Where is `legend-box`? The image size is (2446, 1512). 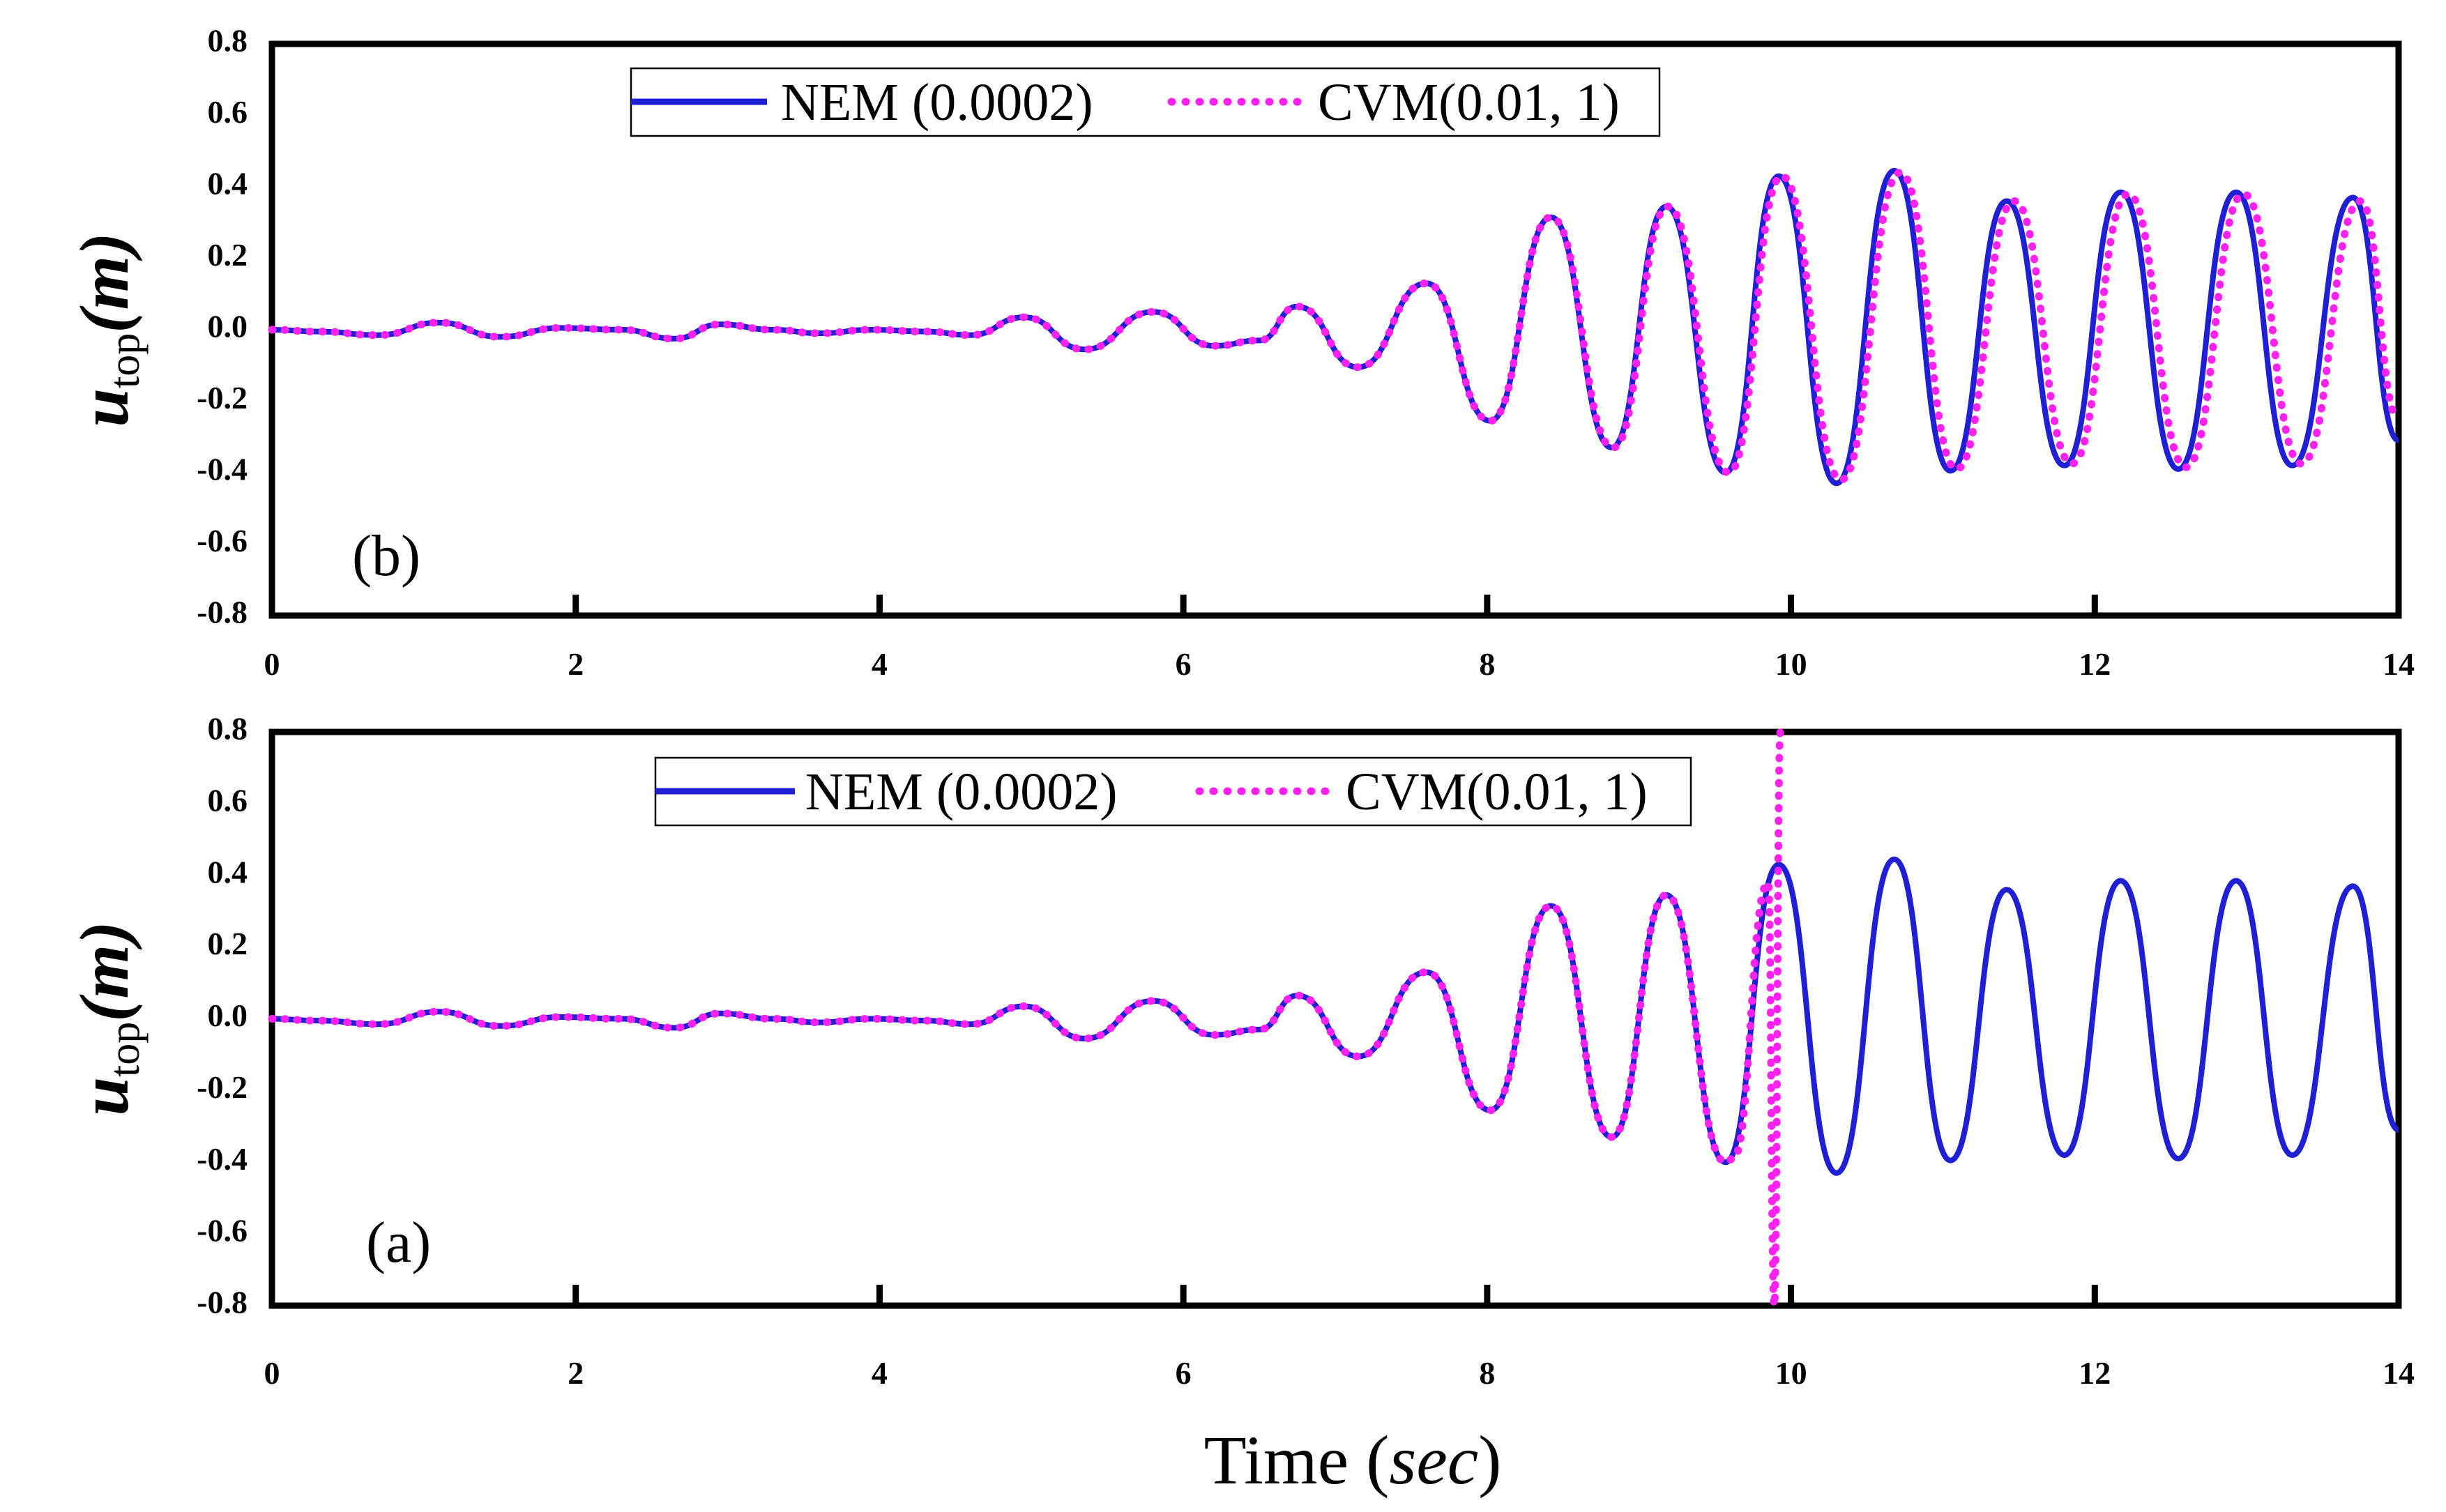 legend-box is located at coordinates (1145, 102).